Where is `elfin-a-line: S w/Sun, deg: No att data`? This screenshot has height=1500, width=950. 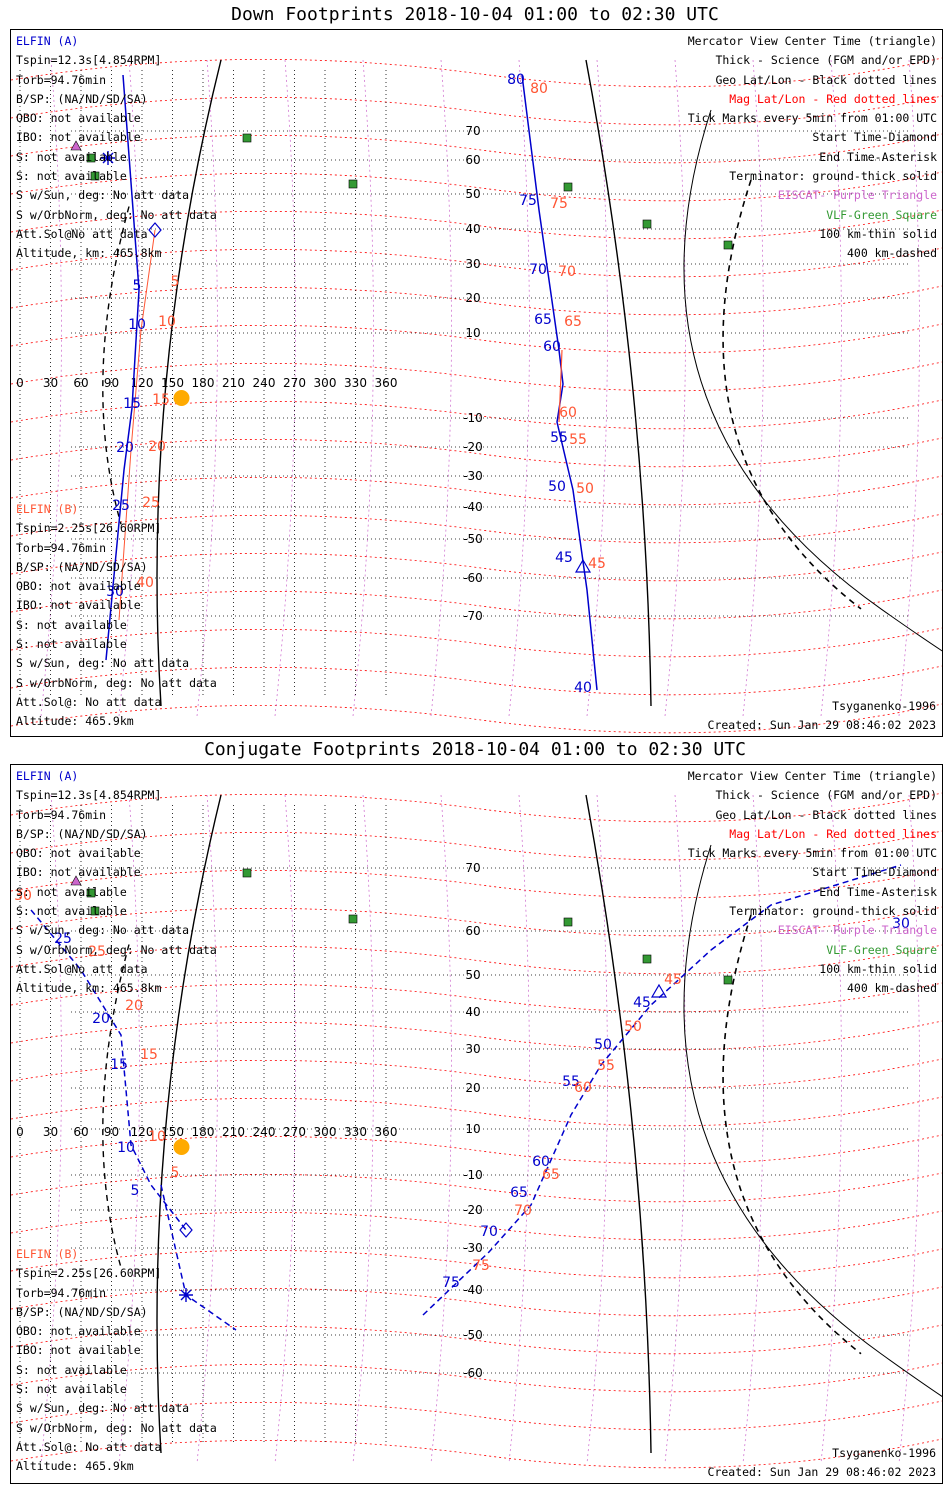 elfin-a-line: S w/Sun, deg: No att data is located at coordinates (103, 195).